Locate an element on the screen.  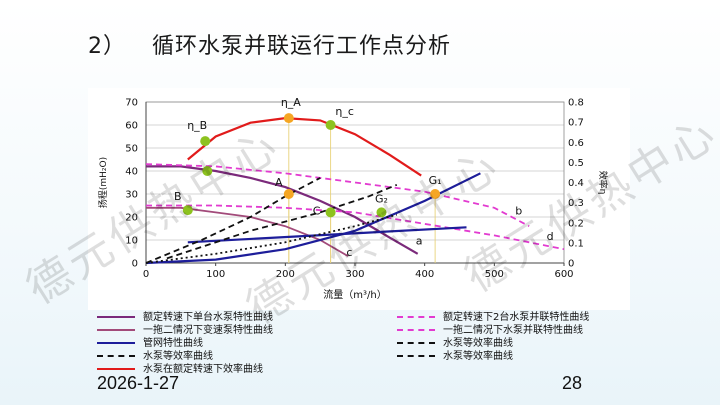
legend-label: 额定转速下2台水泵并联特性曲线 is located at coordinates (516, 317).